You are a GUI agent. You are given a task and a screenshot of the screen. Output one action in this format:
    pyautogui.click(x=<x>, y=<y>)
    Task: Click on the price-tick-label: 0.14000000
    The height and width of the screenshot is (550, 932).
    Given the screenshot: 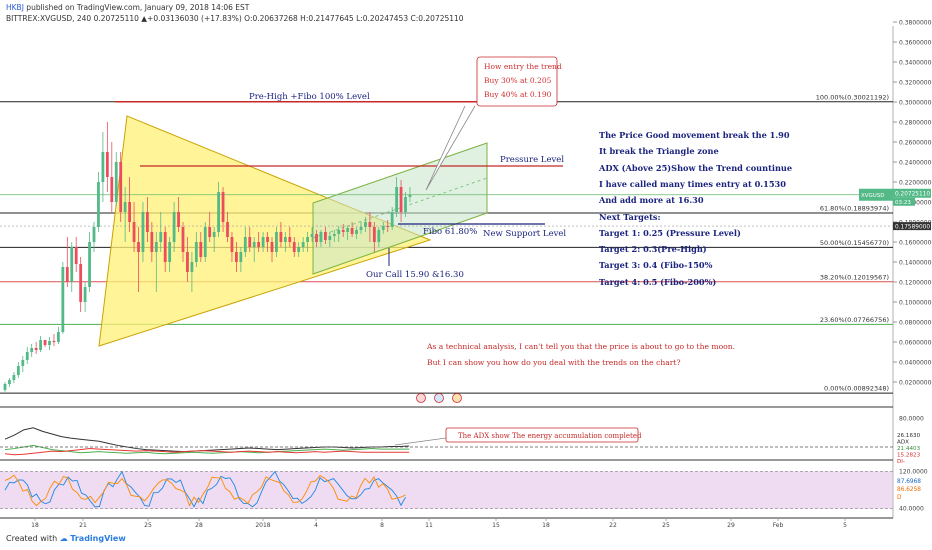 What is the action you would take?
    pyautogui.click(x=915, y=262)
    